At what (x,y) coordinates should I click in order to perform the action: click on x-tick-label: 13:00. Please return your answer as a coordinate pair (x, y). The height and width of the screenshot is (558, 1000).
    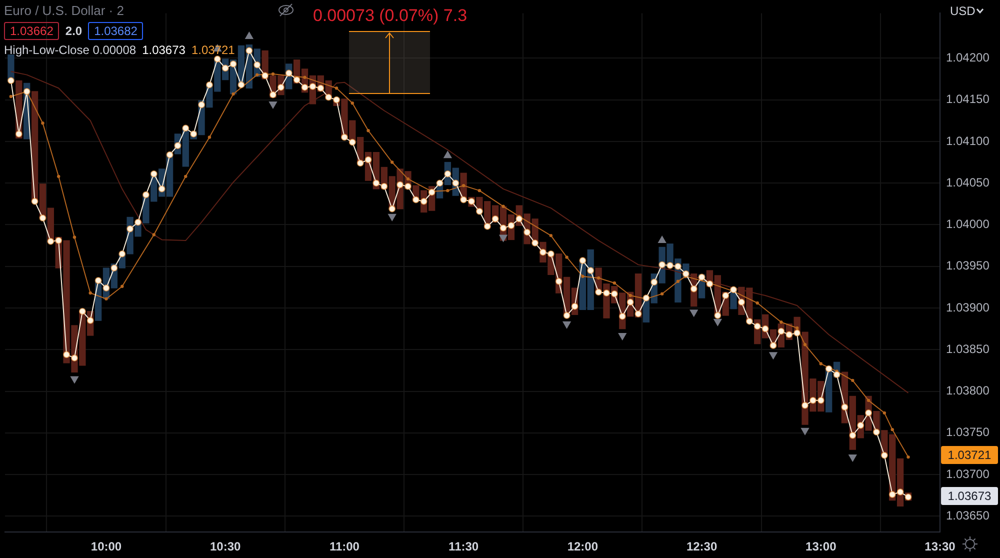
    Looking at the image, I should click on (821, 547).